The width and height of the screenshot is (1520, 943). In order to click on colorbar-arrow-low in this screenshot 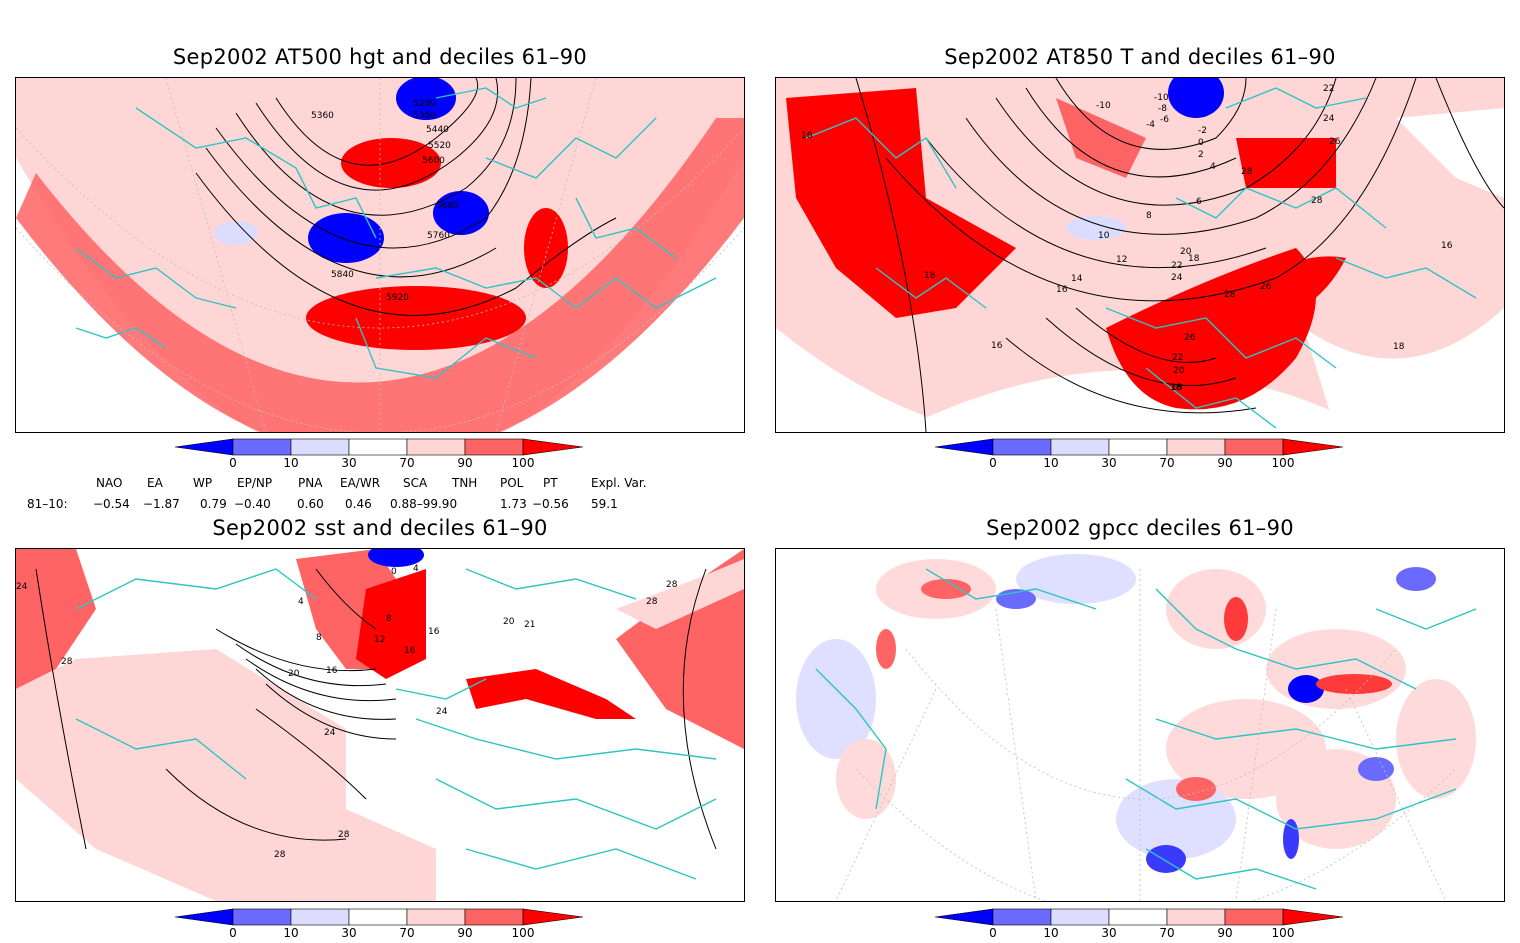, I will do `click(204, 447)`.